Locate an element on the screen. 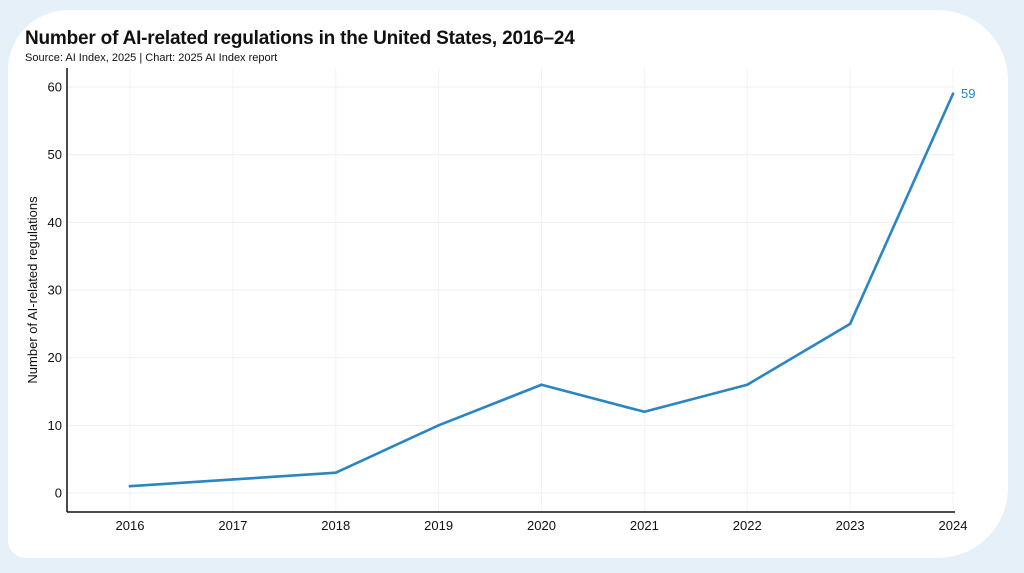 Image resolution: width=1024 pixels, height=573 pixels. x-tick-label: 2021 is located at coordinates (644, 525).